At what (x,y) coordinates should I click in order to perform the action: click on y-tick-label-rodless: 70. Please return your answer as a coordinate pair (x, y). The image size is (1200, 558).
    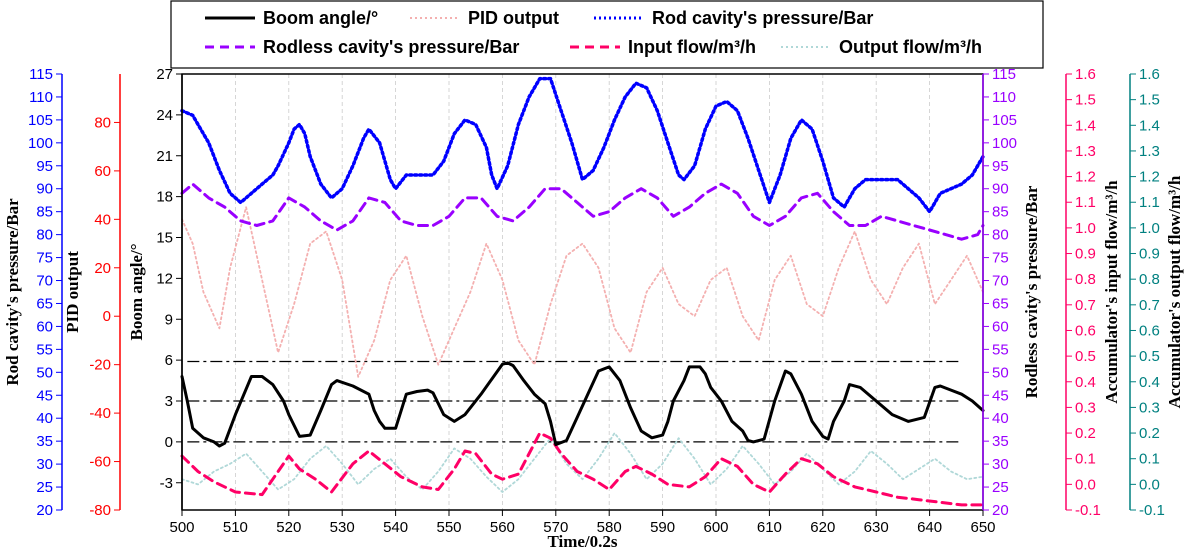
    Looking at the image, I should click on (1000, 281).